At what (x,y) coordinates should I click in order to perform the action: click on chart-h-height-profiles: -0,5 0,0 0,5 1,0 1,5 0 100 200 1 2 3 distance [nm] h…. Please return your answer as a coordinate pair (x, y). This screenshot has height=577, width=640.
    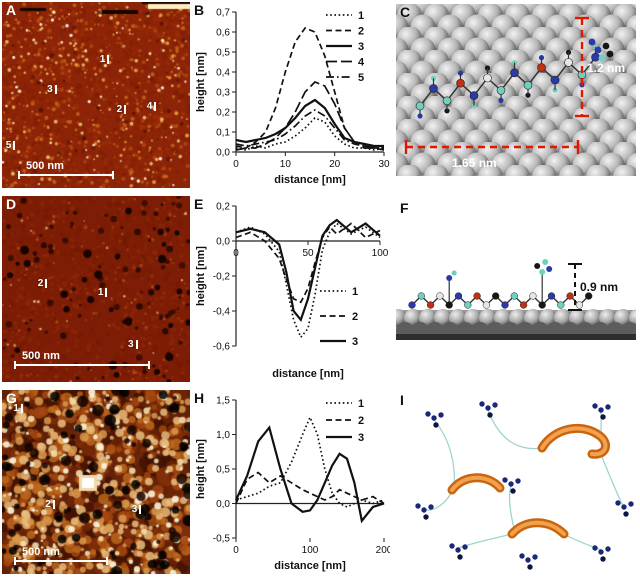
    Looking at the image, I should click on (291, 482).